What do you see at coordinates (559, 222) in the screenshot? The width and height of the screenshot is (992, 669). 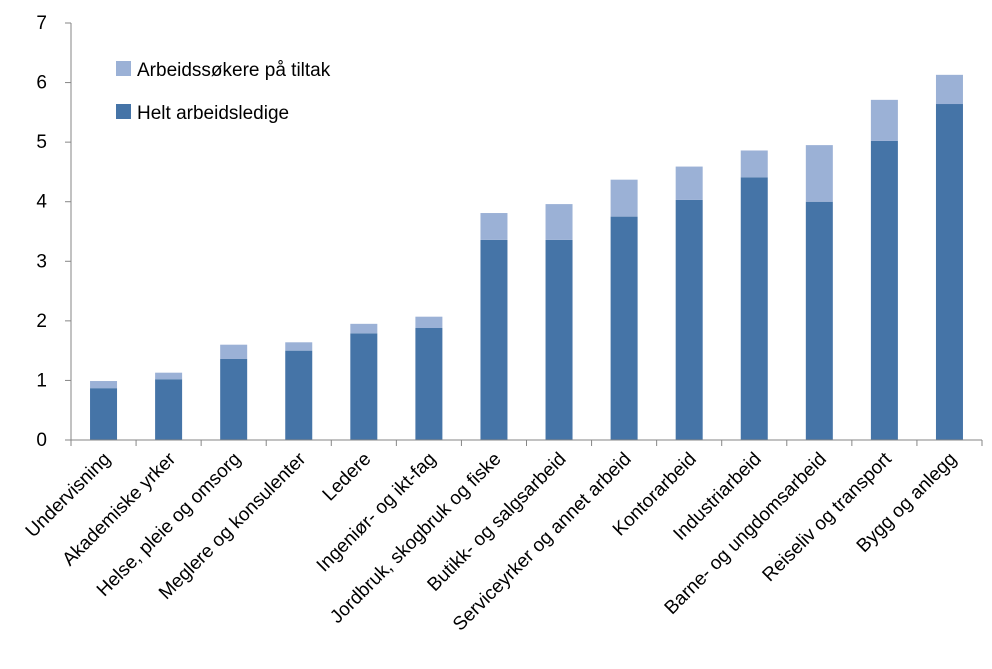 I see `bar-arbeidssokere-pa-tiltak-butikk-og-salgsarbeid` at bounding box center [559, 222].